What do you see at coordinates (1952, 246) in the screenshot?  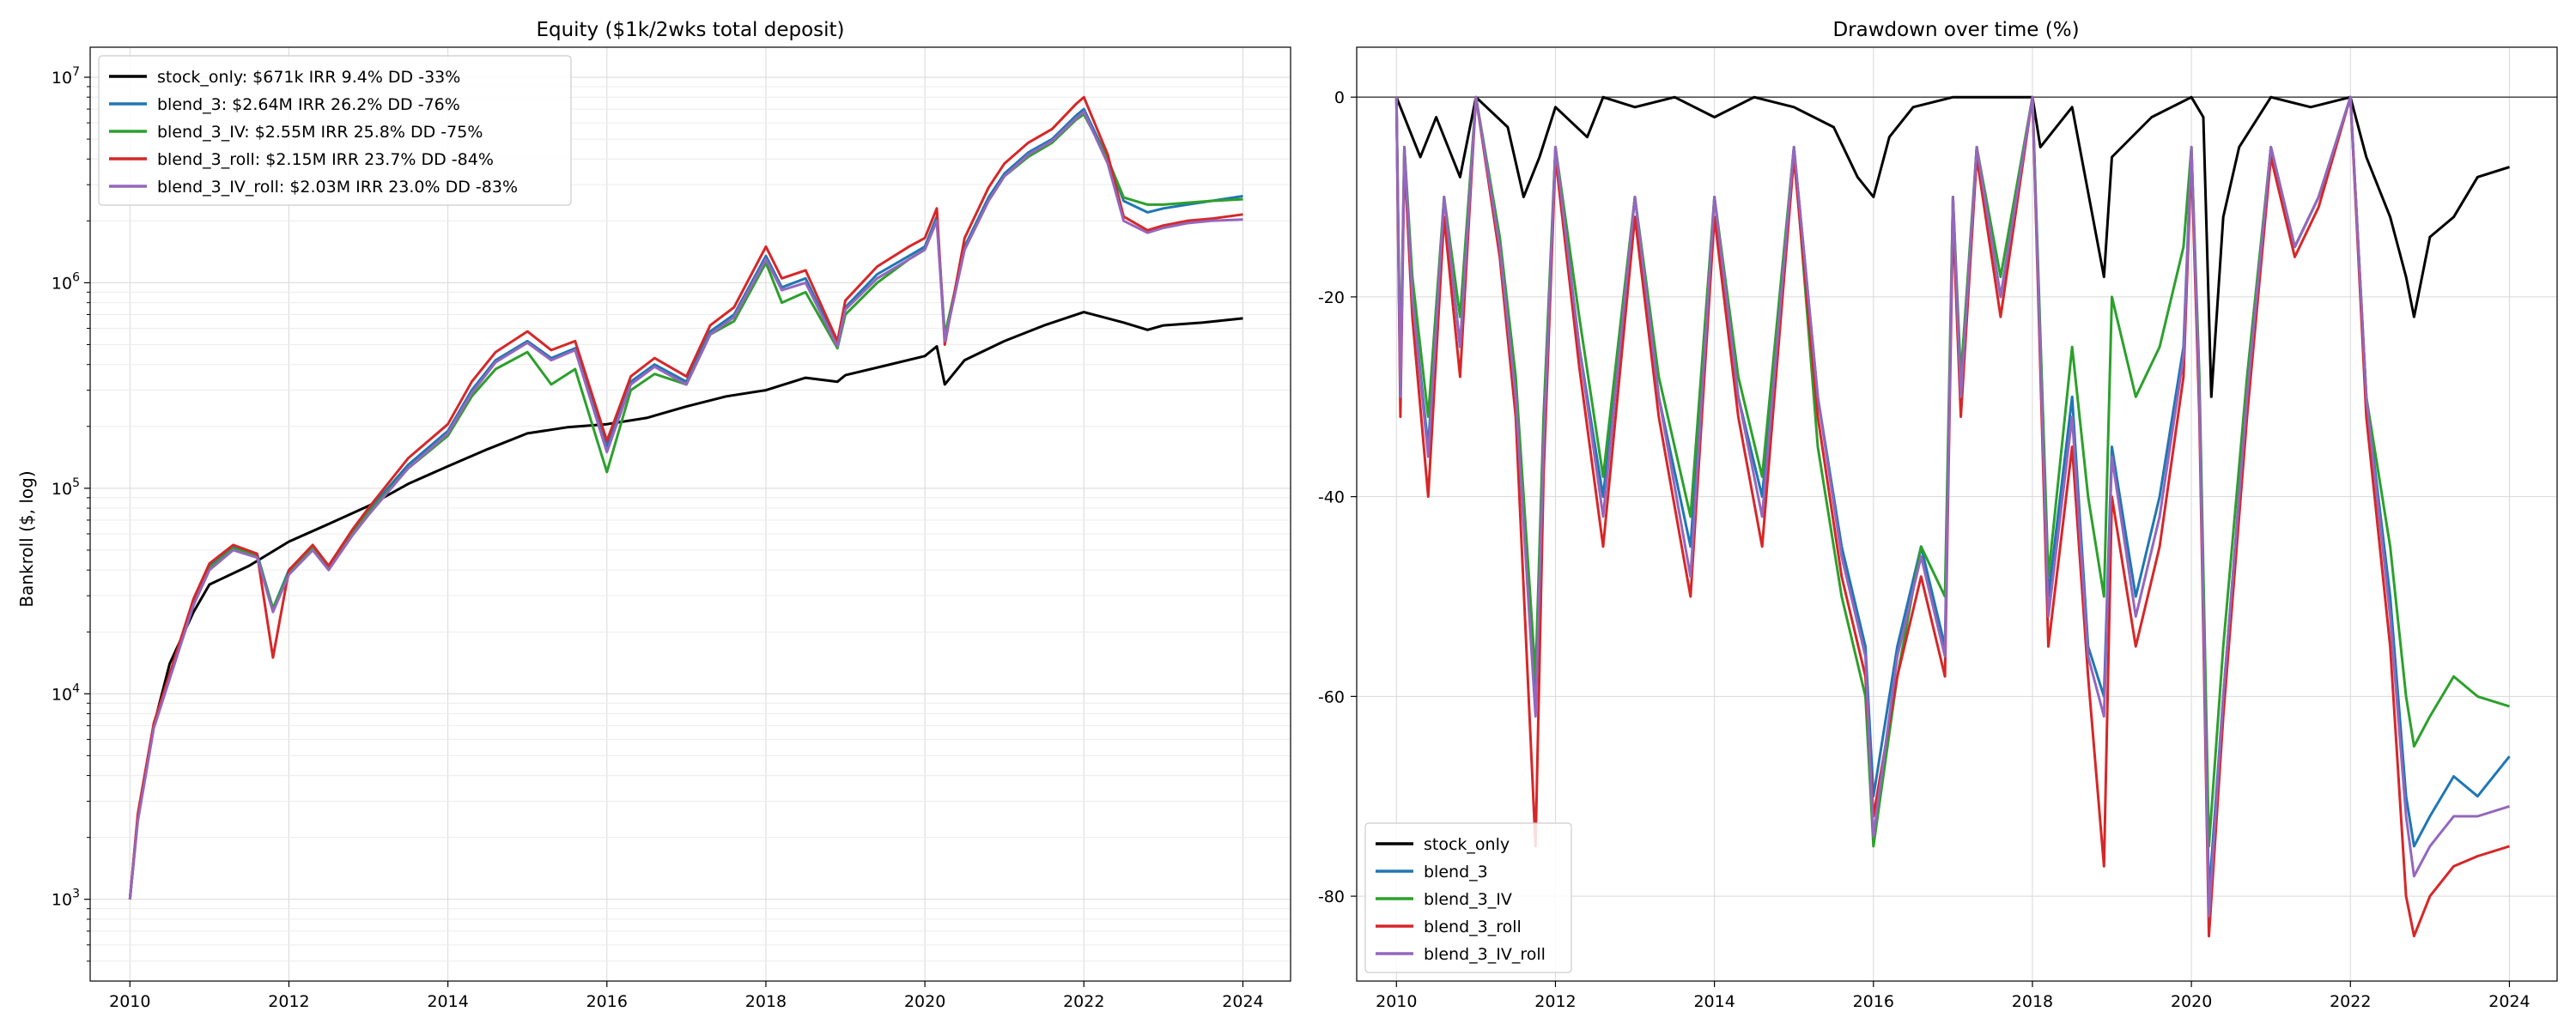 I see `drawdown-series-stock-only` at bounding box center [1952, 246].